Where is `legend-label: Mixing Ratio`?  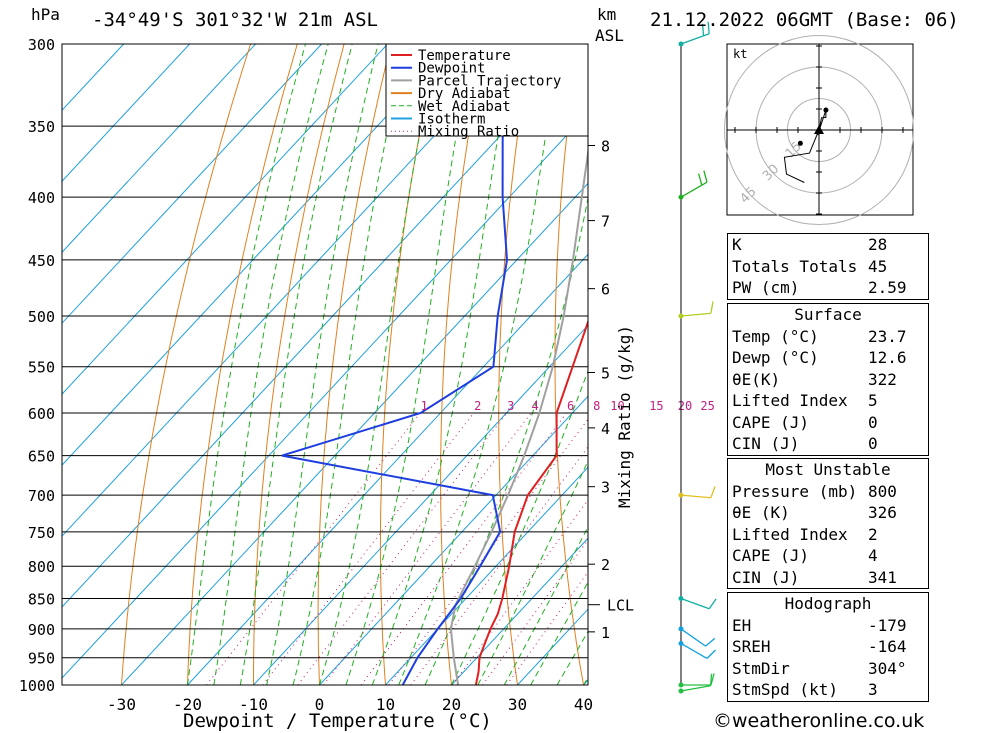
legend-label: Mixing Ratio is located at coordinates (468, 132).